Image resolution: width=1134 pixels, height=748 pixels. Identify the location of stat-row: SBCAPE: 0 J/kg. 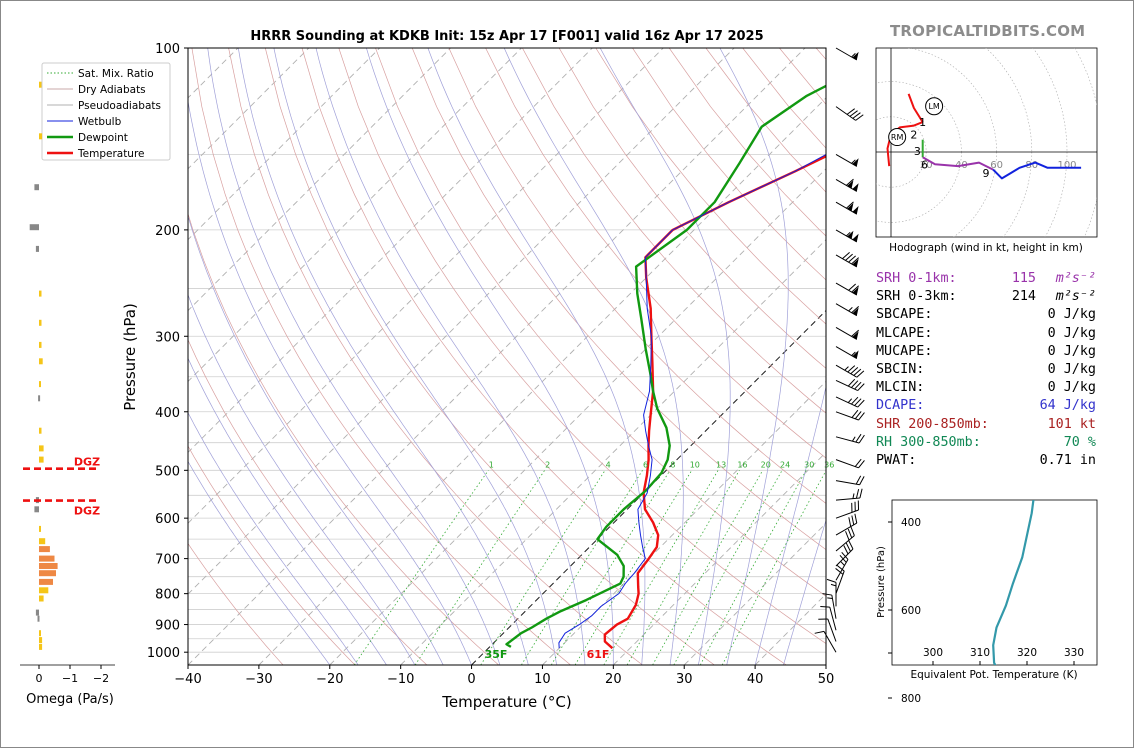
(986, 316).